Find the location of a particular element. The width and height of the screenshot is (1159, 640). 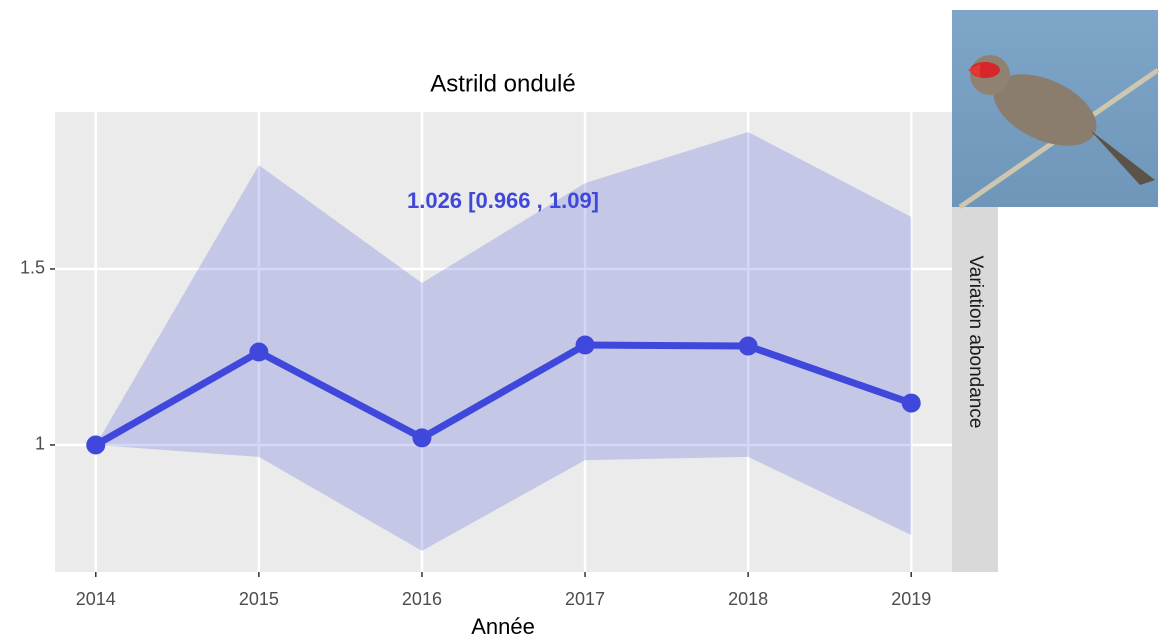

chart-title: Astrild ondulé is located at coordinates (502, 83).